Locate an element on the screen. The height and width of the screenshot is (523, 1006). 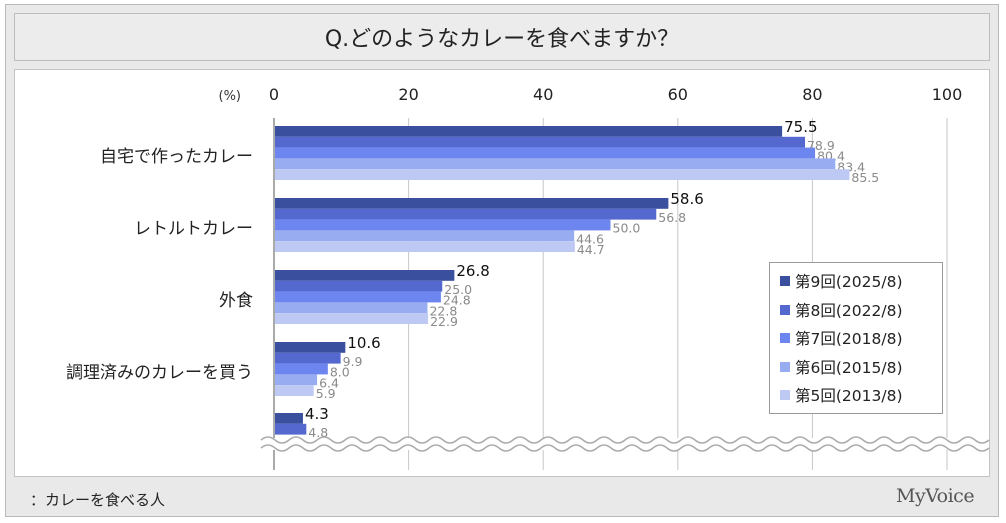
legend-item: 第6回(2015/8) is located at coordinates (861, 367).